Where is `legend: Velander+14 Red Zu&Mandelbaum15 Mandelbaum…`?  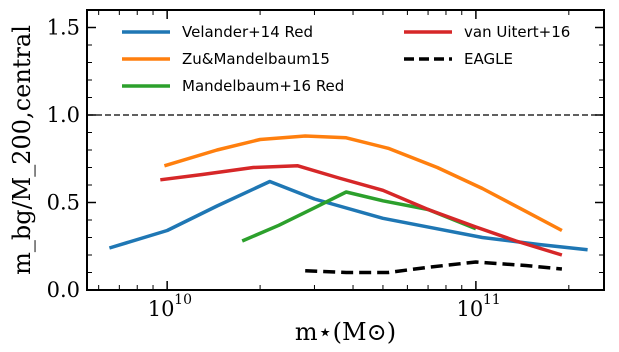 legend: Velander+14 Red Zu&Mandelbaum15 Mandelbaum… is located at coordinates (346, 59).